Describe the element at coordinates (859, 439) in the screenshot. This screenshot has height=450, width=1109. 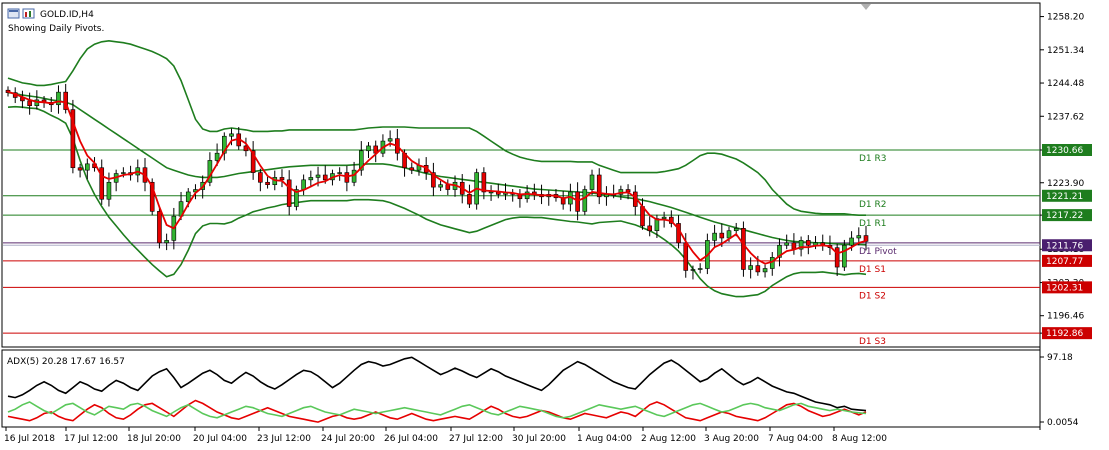
I see `time-tick-label: 8 Aug 12:00` at that location.